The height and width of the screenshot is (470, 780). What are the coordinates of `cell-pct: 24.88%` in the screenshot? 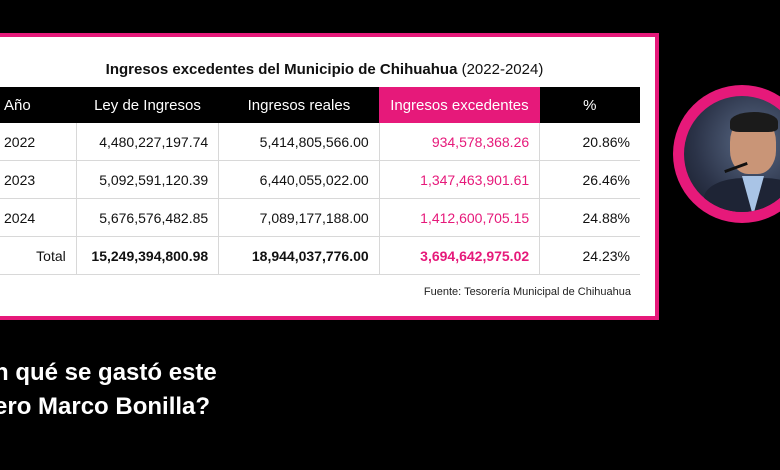 It's located at (589, 217).